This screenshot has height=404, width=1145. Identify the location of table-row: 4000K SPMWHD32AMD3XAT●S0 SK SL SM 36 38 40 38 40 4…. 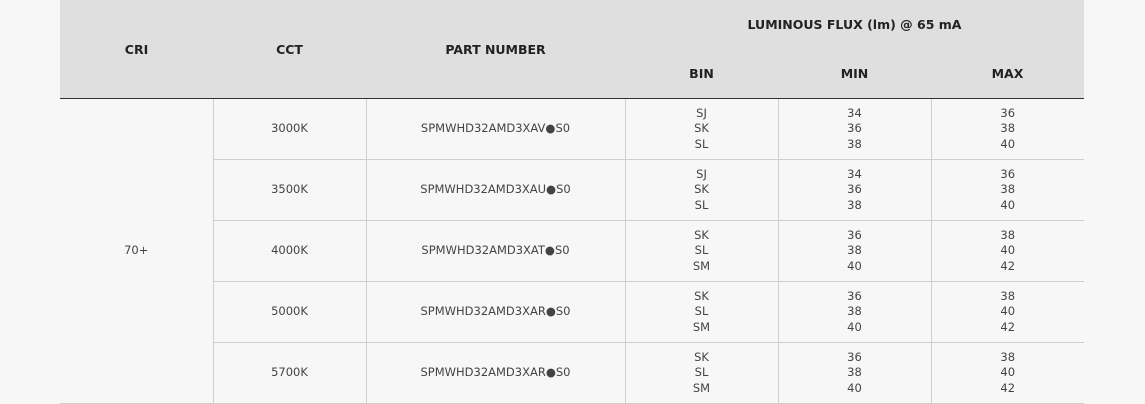
(572, 251).